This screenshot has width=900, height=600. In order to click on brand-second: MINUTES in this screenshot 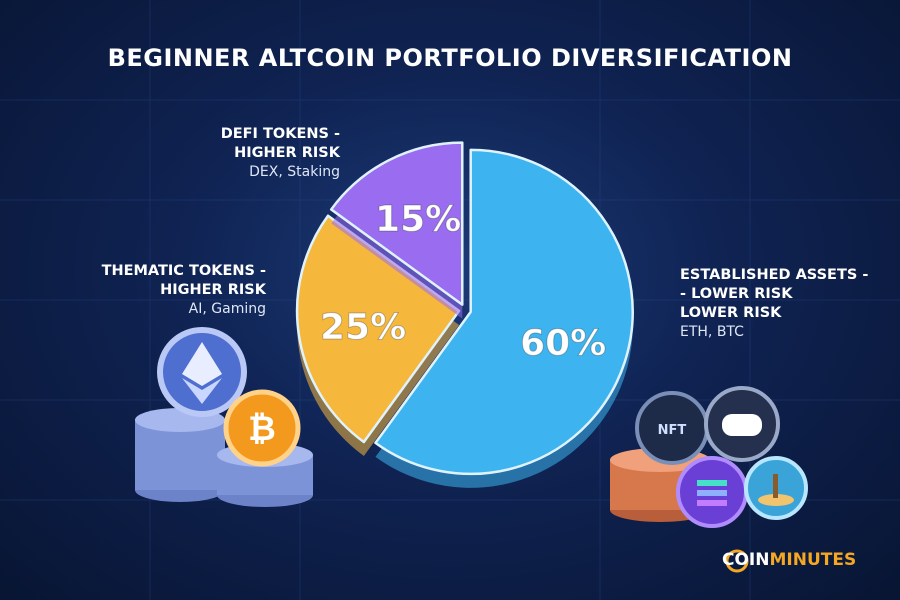, I will do `click(813, 560)`.